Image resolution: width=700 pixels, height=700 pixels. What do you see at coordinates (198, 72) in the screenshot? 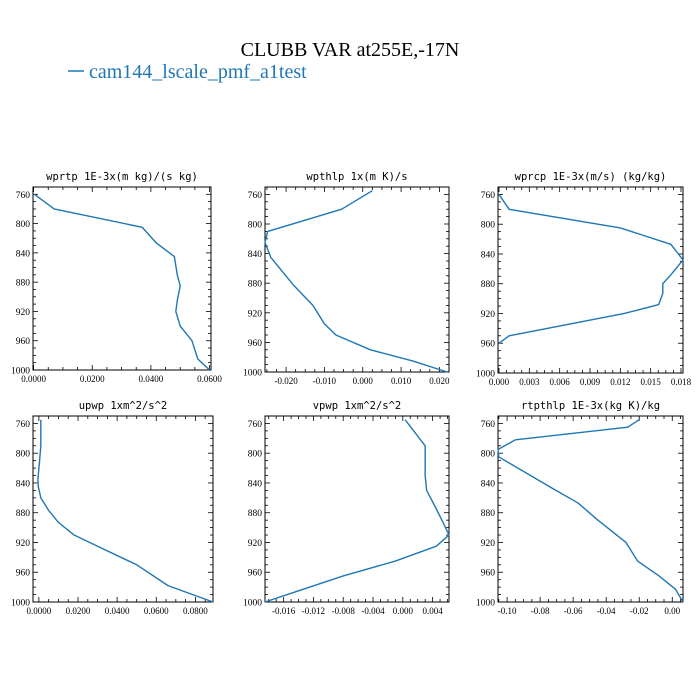
I see `legend-label: cam144_lscale_pmf_a1test` at bounding box center [198, 72].